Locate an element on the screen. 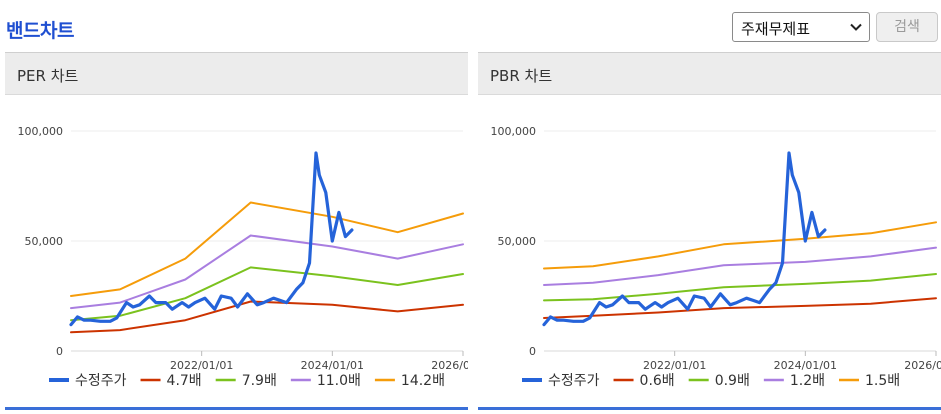  page-title: 밴드차트 is located at coordinates (40, 31).